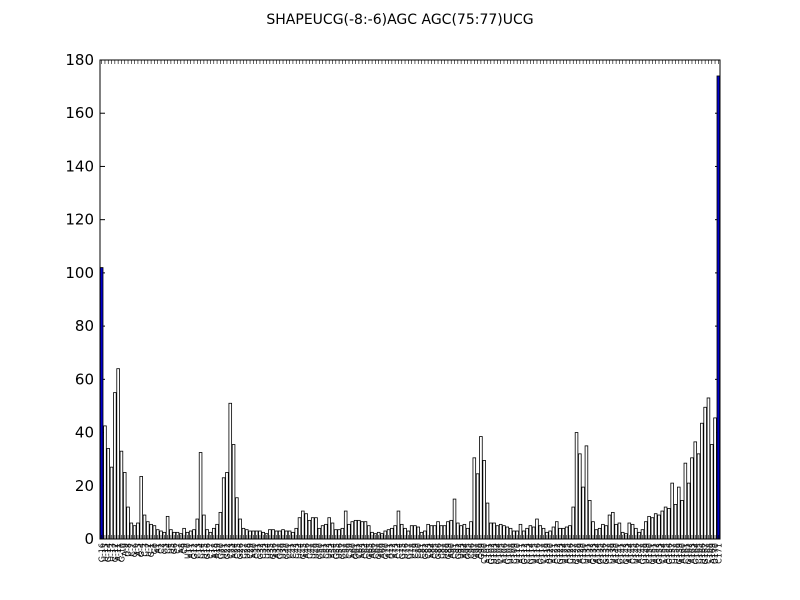  I want to click on x-tick-label: C25, so click(237, 551).